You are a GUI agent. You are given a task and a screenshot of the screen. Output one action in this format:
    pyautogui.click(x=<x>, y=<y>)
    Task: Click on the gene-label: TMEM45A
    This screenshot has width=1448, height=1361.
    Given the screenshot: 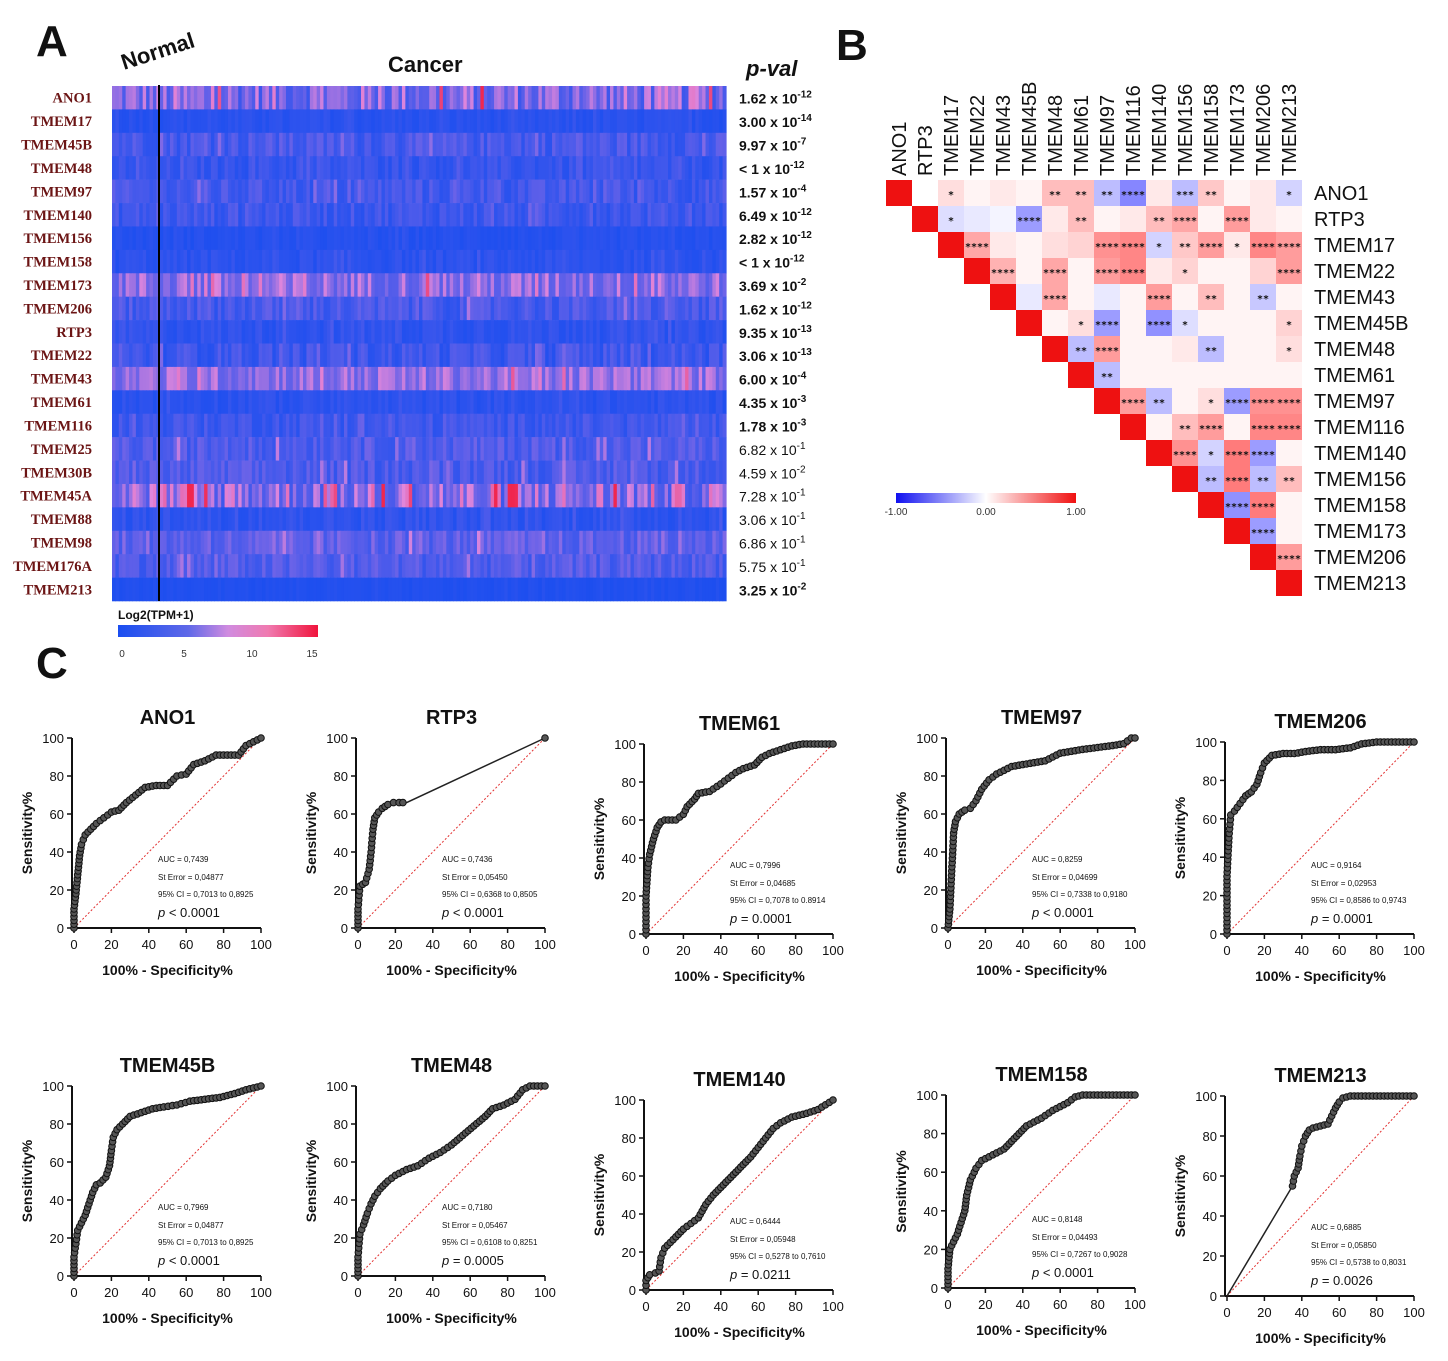 What is the action you would take?
    pyautogui.click(x=56, y=497)
    